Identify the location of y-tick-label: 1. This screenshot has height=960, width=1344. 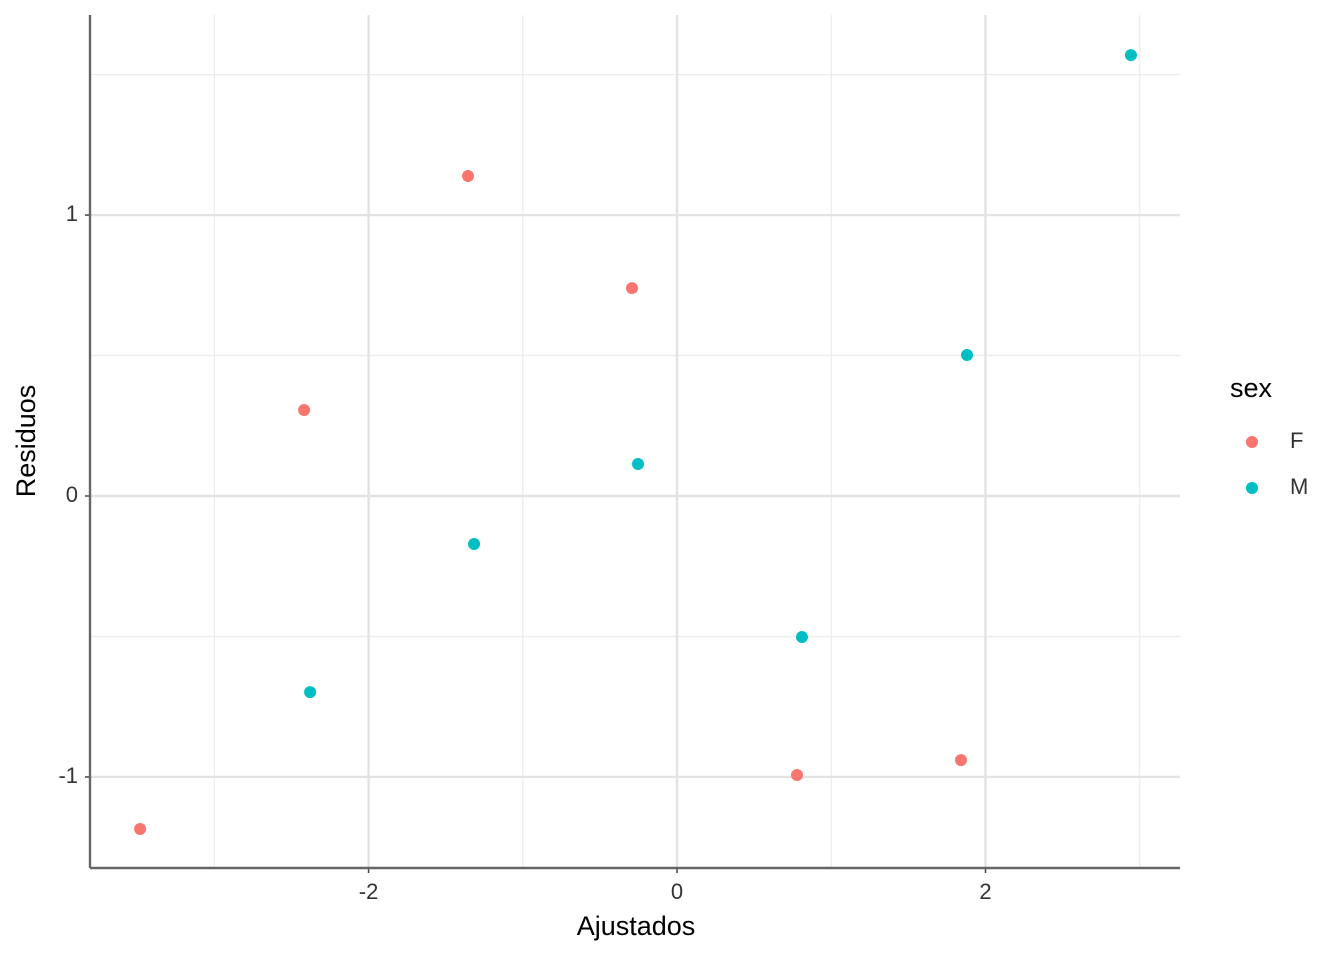
(72, 213).